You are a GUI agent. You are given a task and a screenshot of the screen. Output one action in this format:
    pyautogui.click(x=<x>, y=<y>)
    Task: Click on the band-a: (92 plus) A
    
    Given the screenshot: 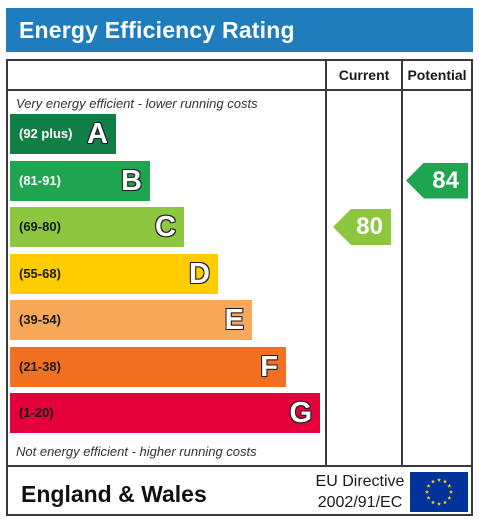 What is the action you would take?
    pyautogui.click(x=63, y=134)
    